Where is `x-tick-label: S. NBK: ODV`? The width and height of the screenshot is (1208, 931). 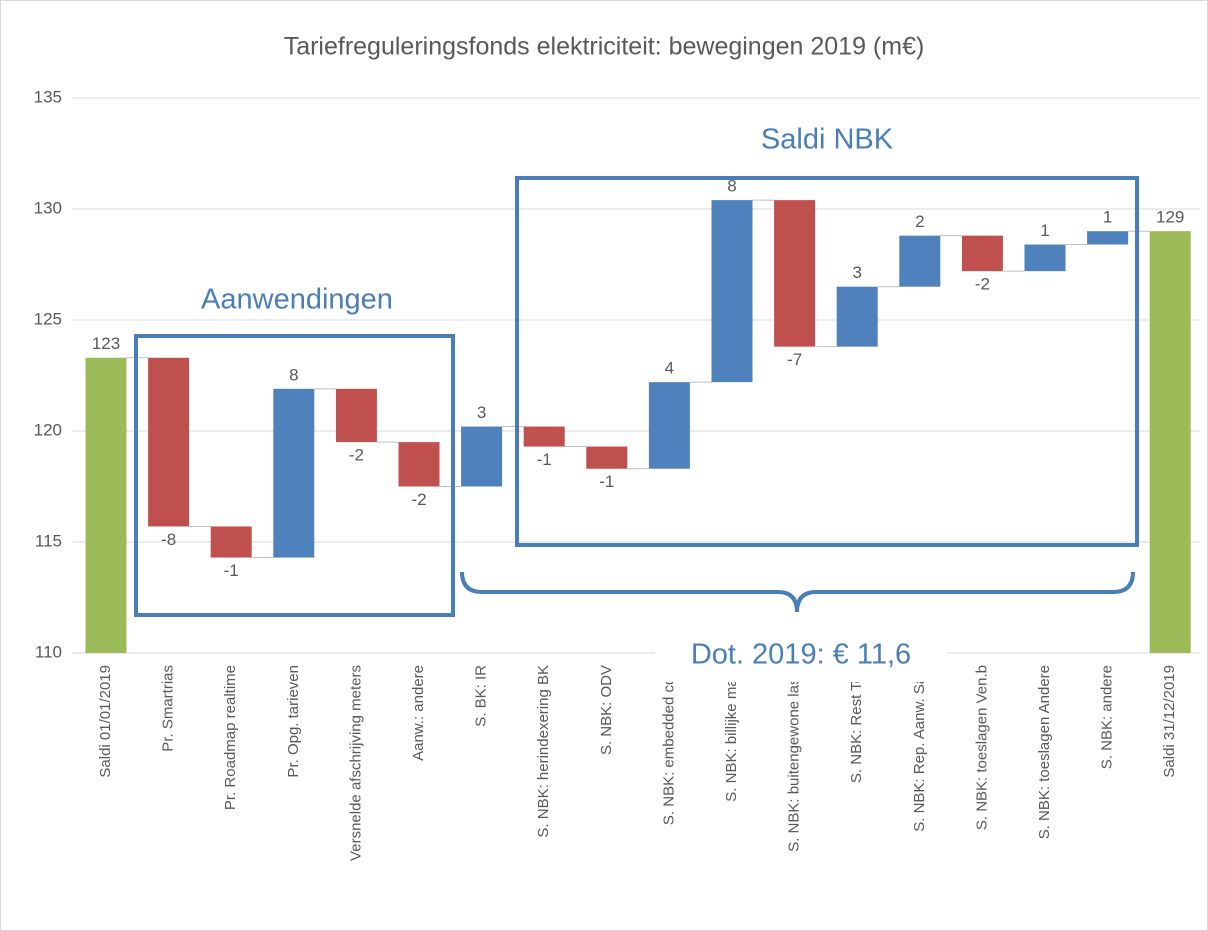 x-tick-label: S. NBK: ODV is located at coordinates (606, 710).